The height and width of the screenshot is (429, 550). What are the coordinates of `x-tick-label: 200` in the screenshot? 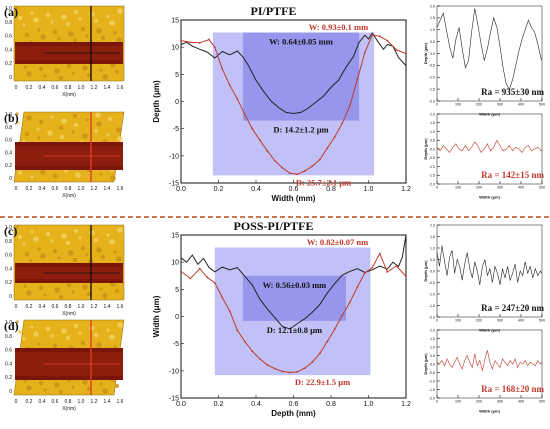 It's located at (479, 321).